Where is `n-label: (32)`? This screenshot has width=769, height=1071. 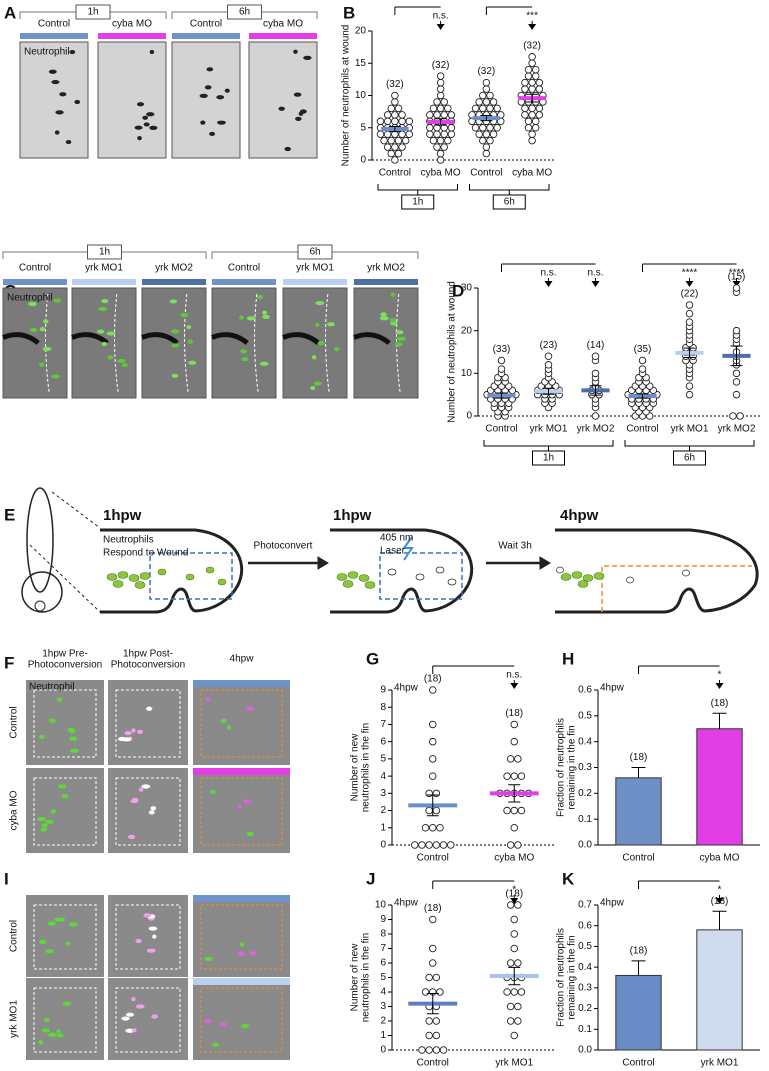
n-label: (32) is located at coordinates (532, 45).